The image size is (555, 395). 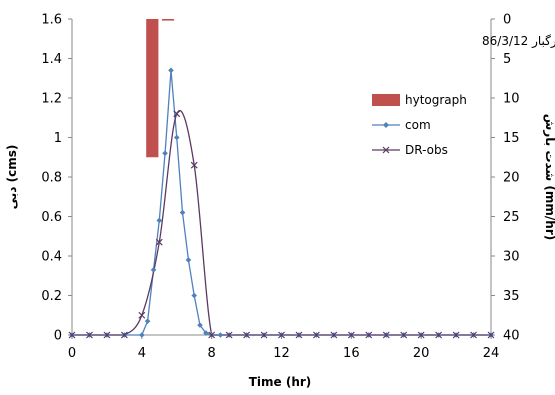 What do you see at coordinates (511, 138) in the screenshot?
I see `y2-tick-label: 15` at bounding box center [511, 138].